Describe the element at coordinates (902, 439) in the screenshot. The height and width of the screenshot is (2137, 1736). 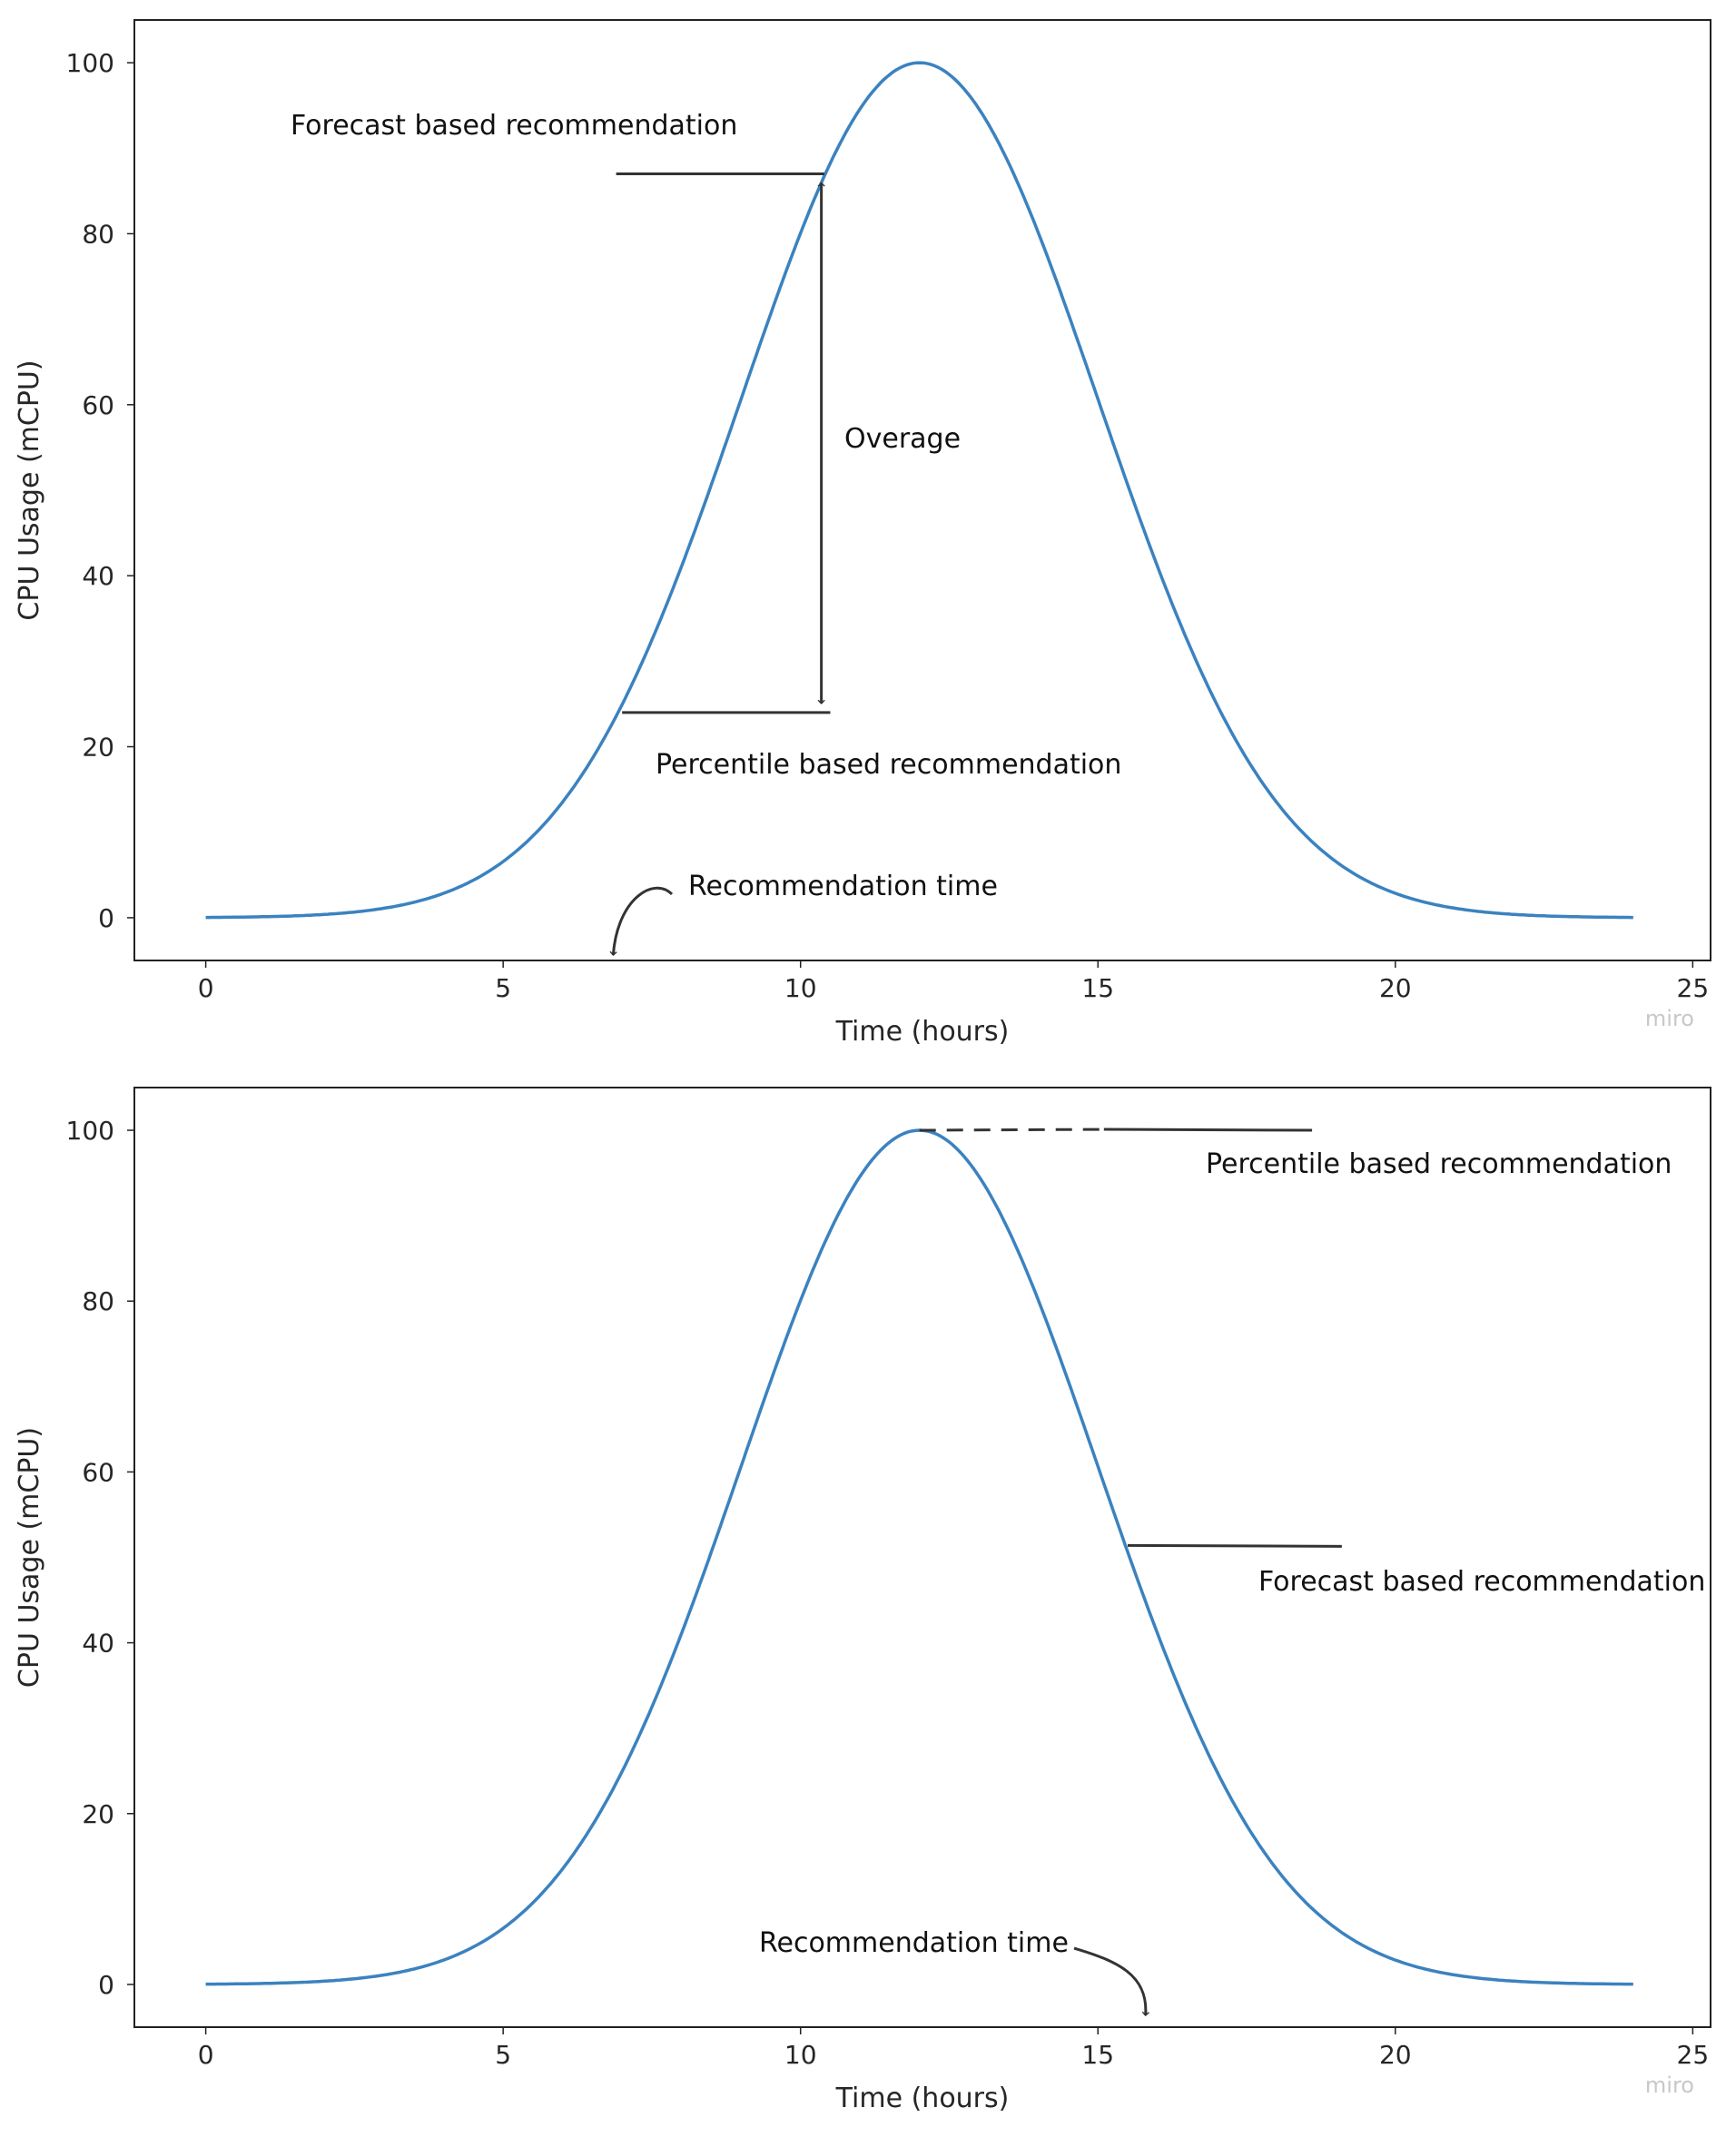
I see `overage-label: Overage` at that location.